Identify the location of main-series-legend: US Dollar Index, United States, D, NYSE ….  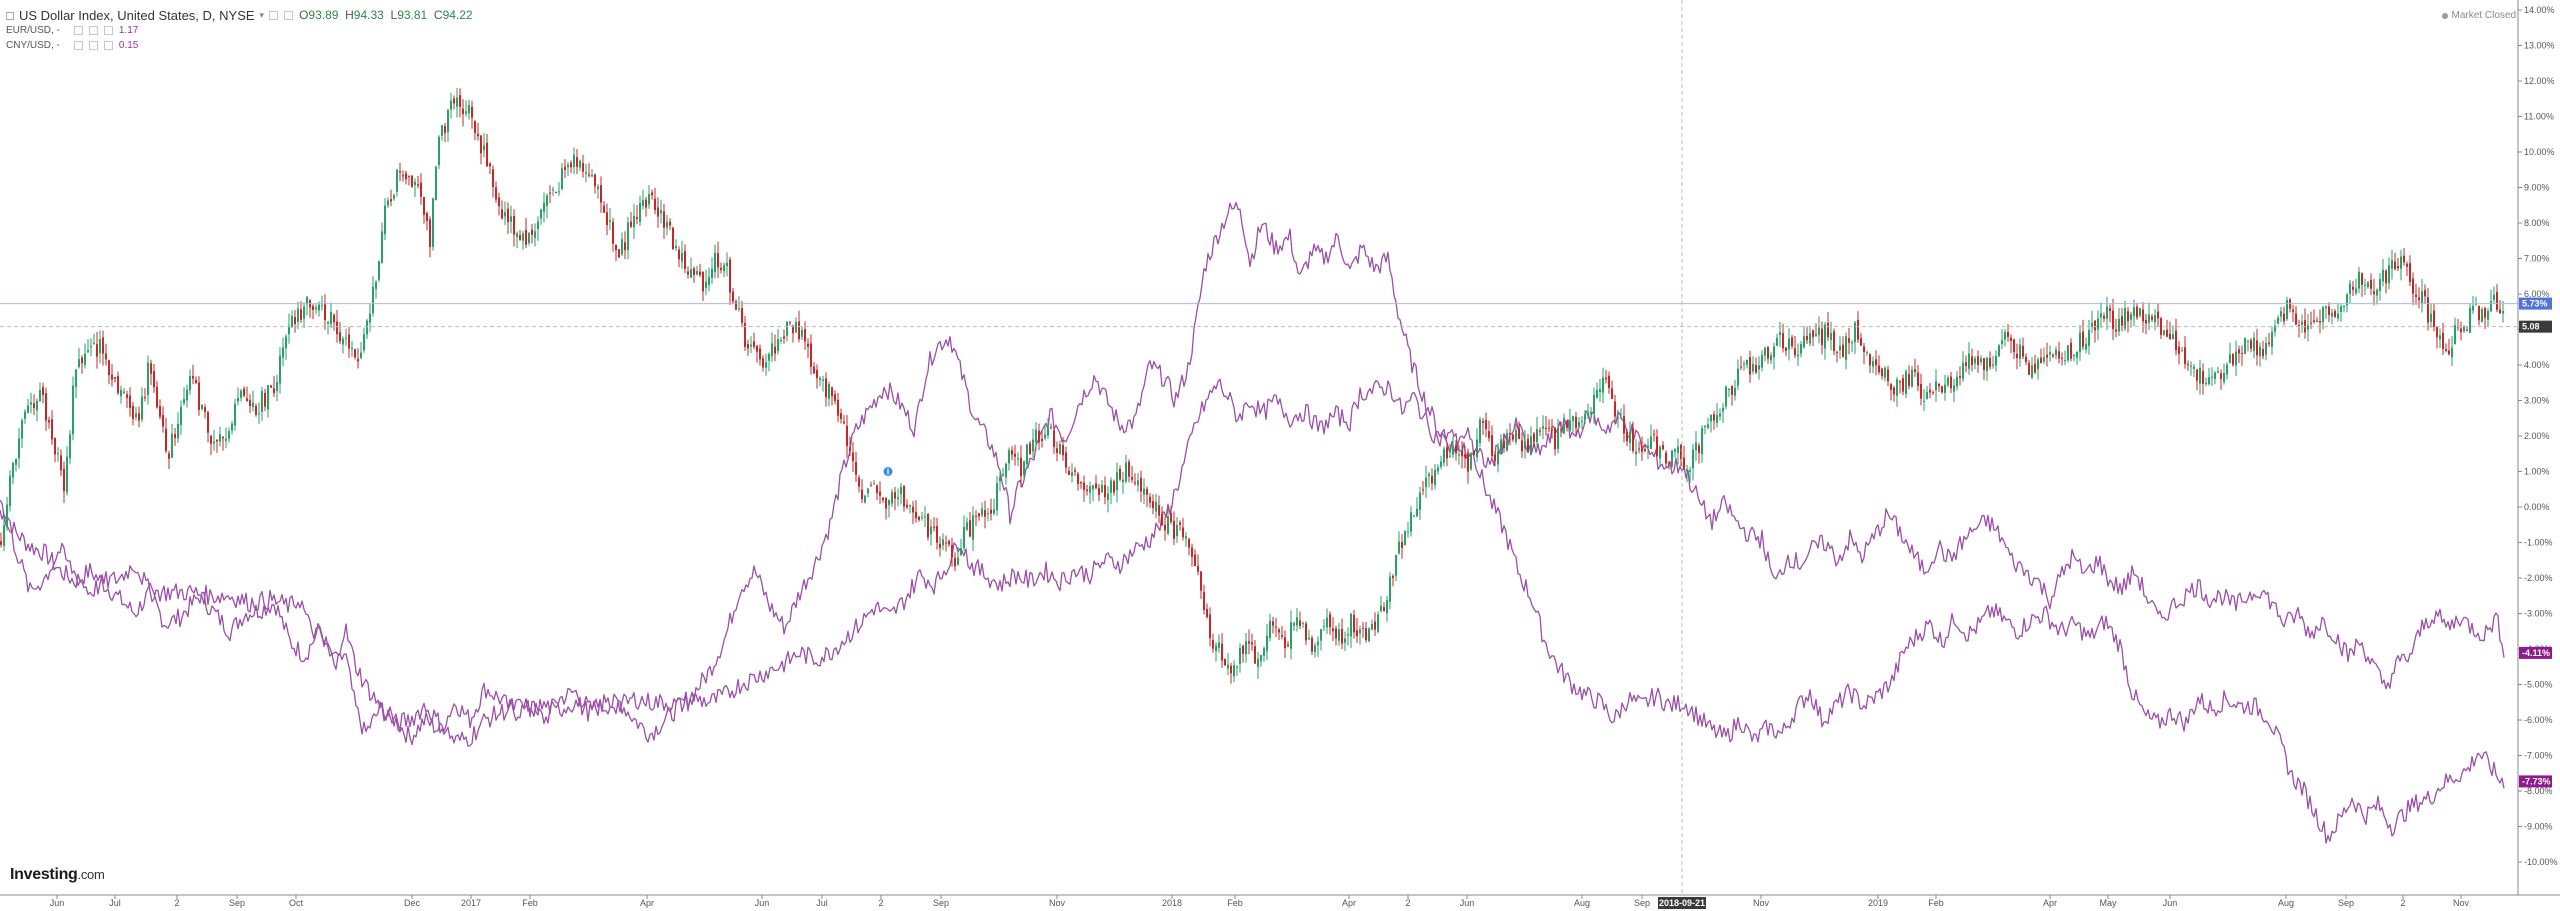
(239, 15).